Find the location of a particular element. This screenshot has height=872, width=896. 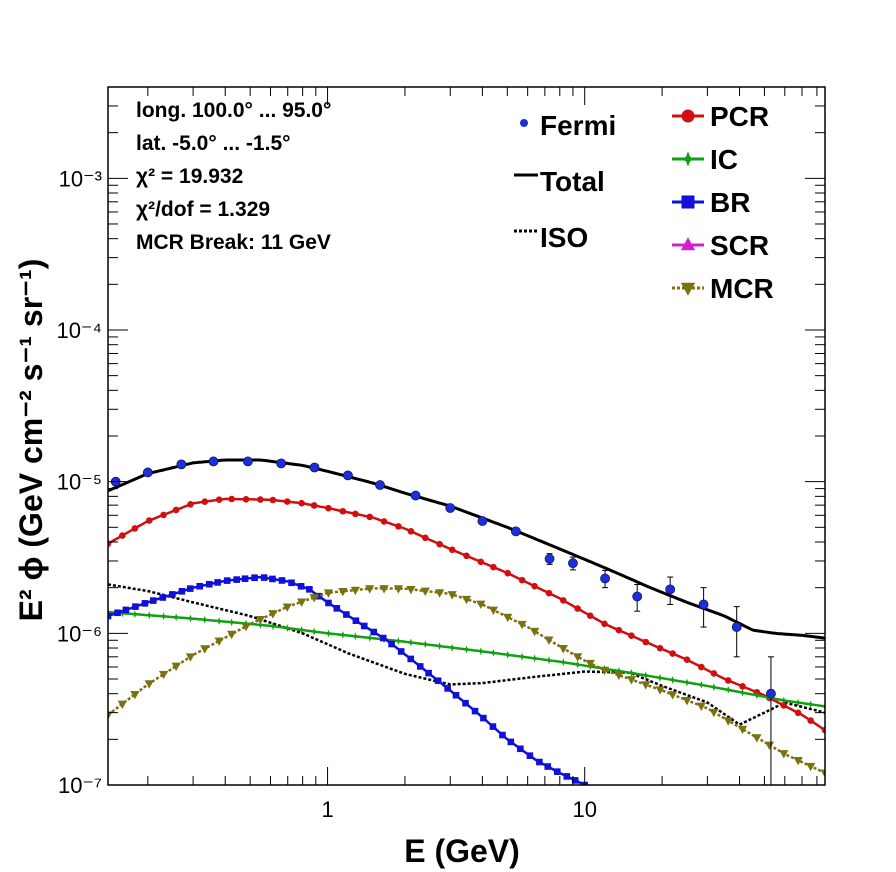

y-tick-label: 10⁻⁵ is located at coordinates (79, 482).